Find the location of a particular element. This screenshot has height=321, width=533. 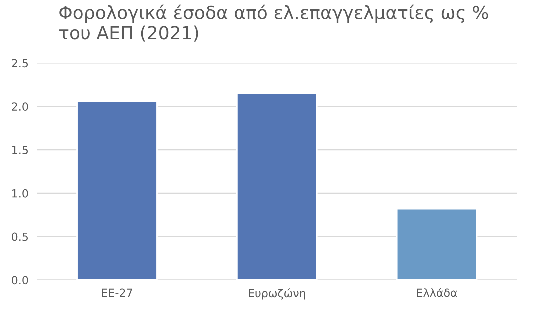

y-tick-label: 0.5 is located at coordinates (20, 237).